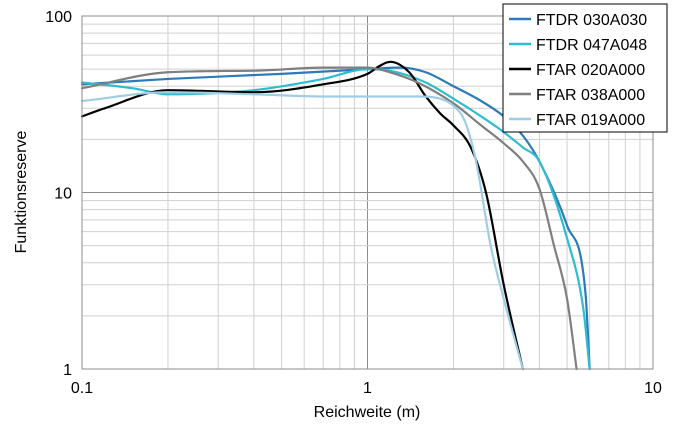 Image resolution: width=683 pixels, height=431 pixels. Describe the element at coordinates (591, 20) in the screenshot. I see `legend-label: FTDR 030A030` at that location.